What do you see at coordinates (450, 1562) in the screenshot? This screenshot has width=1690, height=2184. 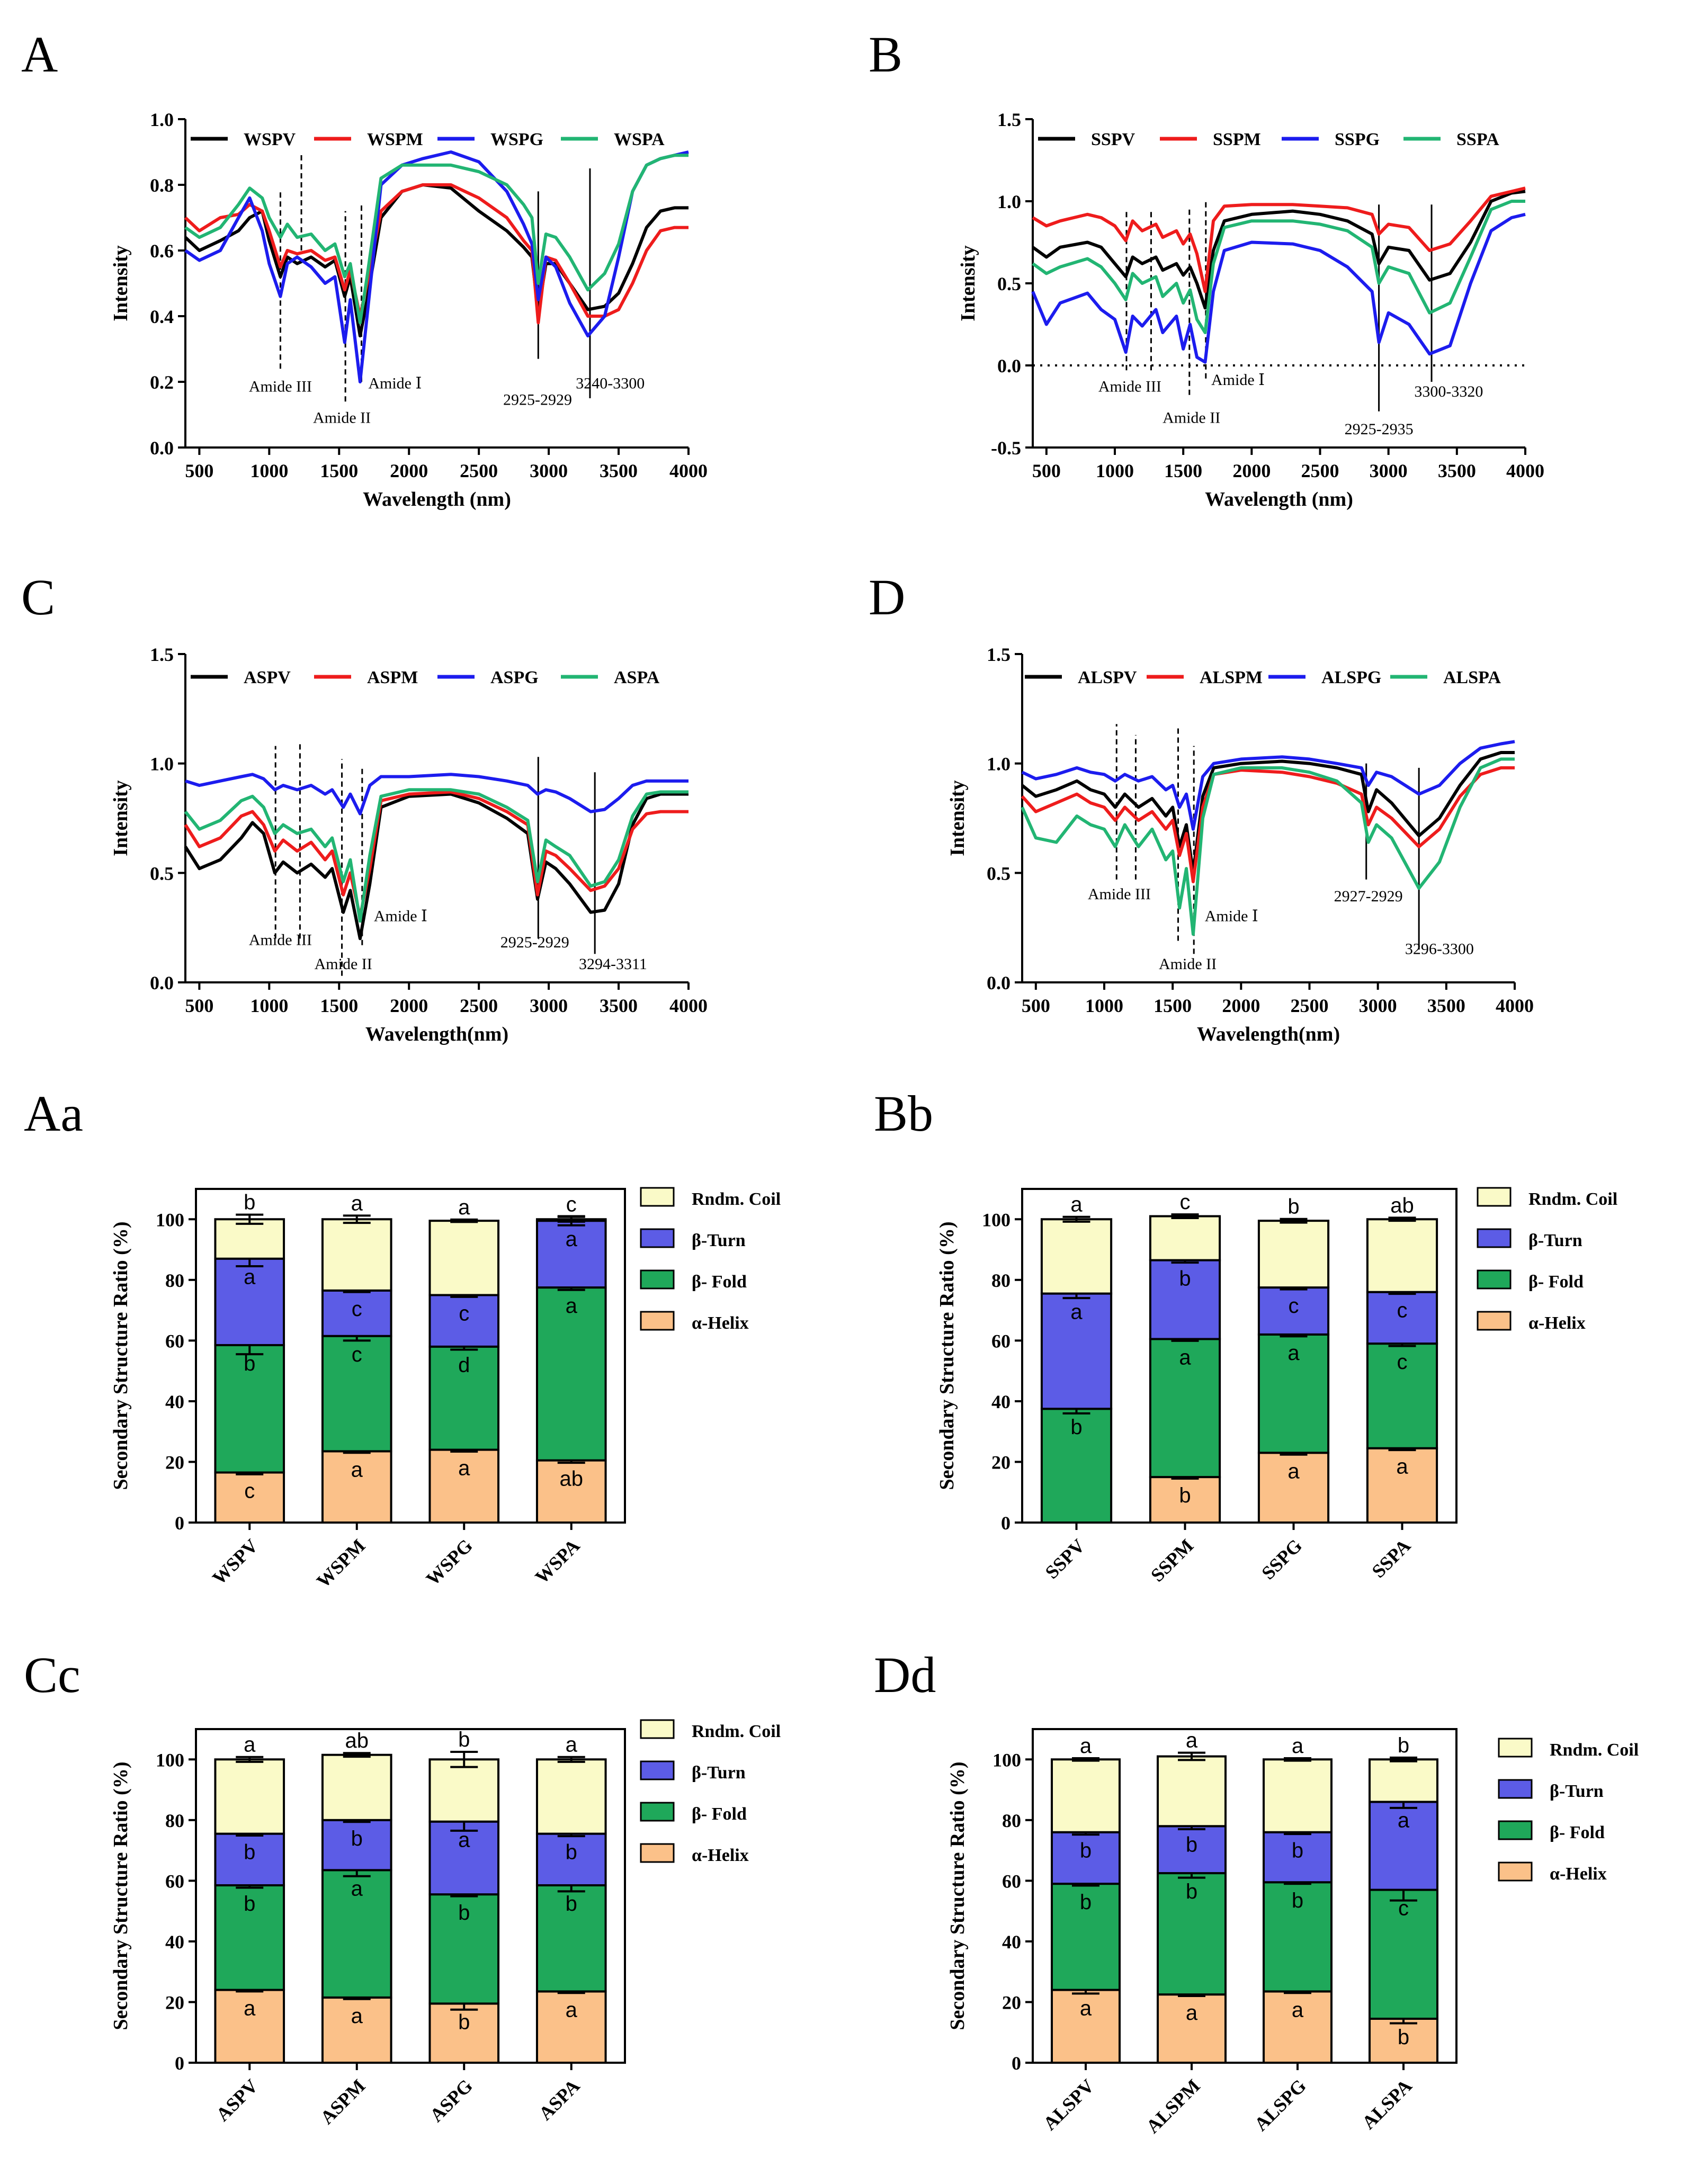 I see `category-label: WSPG` at bounding box center [450, 1562].